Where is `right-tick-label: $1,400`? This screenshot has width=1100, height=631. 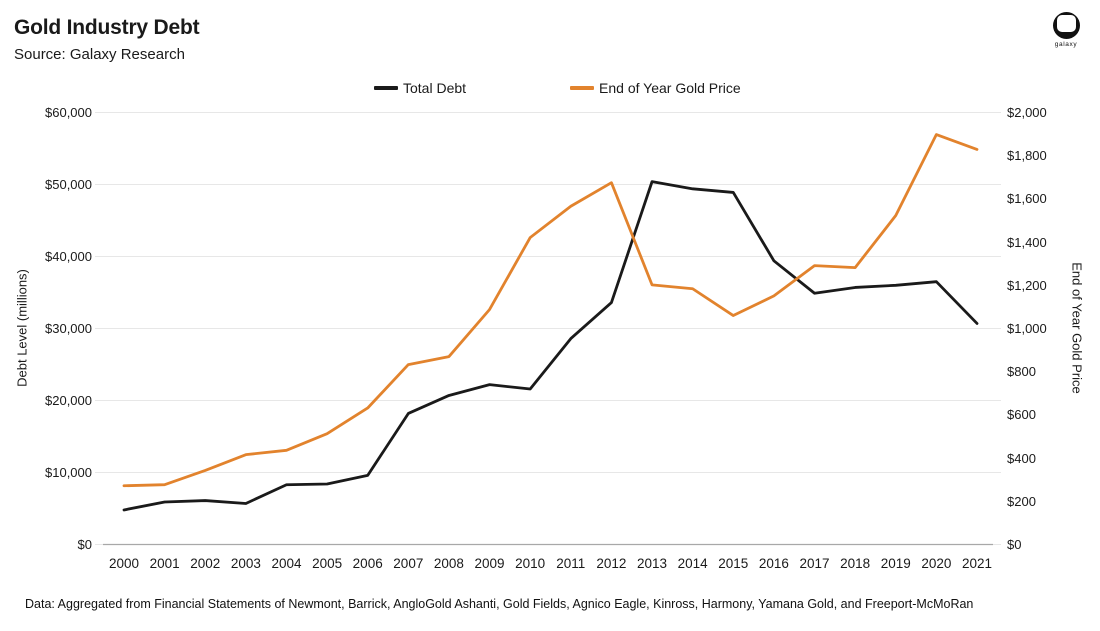
right-tick-label: $1,400 is located at coordinates (1027, 242).